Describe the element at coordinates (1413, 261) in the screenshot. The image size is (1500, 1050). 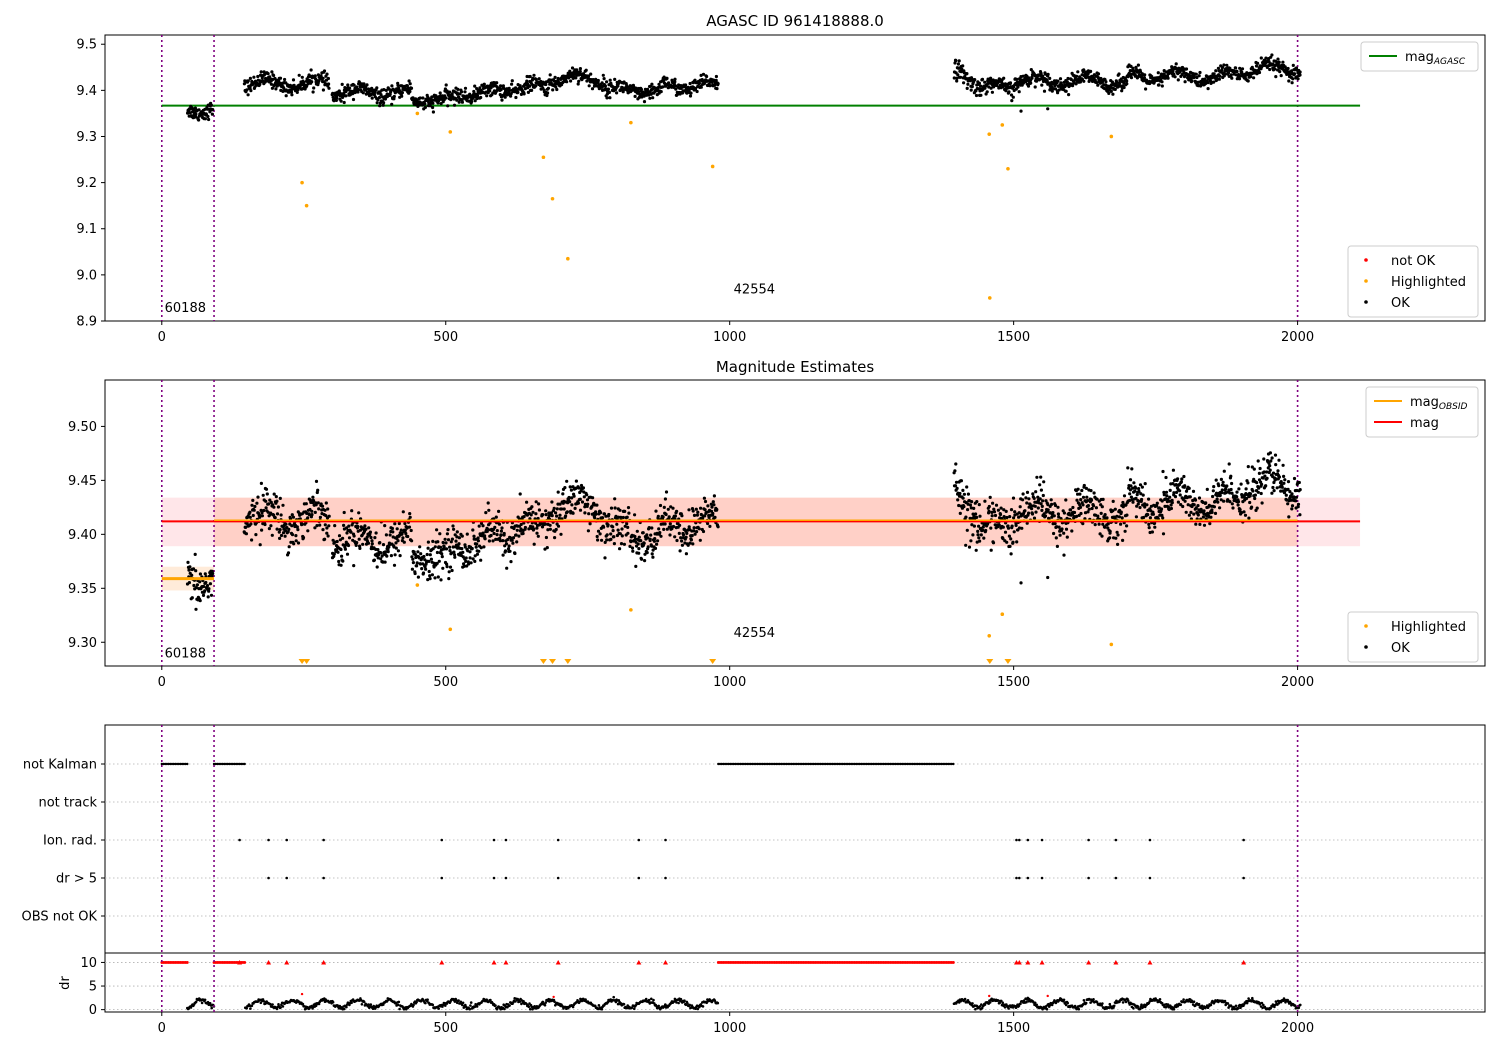
I see `panel-agasc-lower-legend-label: not OK` at that location.